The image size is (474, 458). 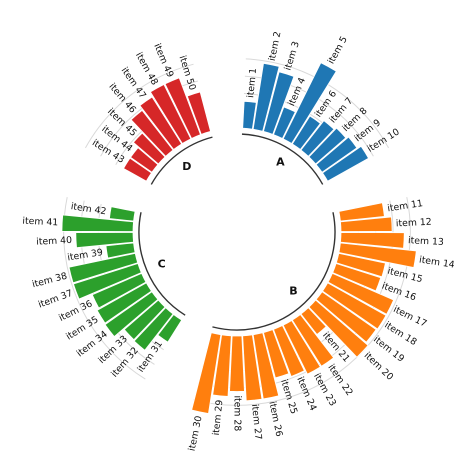 I want to click on category-label: item 27, so click(x=256, y=422).